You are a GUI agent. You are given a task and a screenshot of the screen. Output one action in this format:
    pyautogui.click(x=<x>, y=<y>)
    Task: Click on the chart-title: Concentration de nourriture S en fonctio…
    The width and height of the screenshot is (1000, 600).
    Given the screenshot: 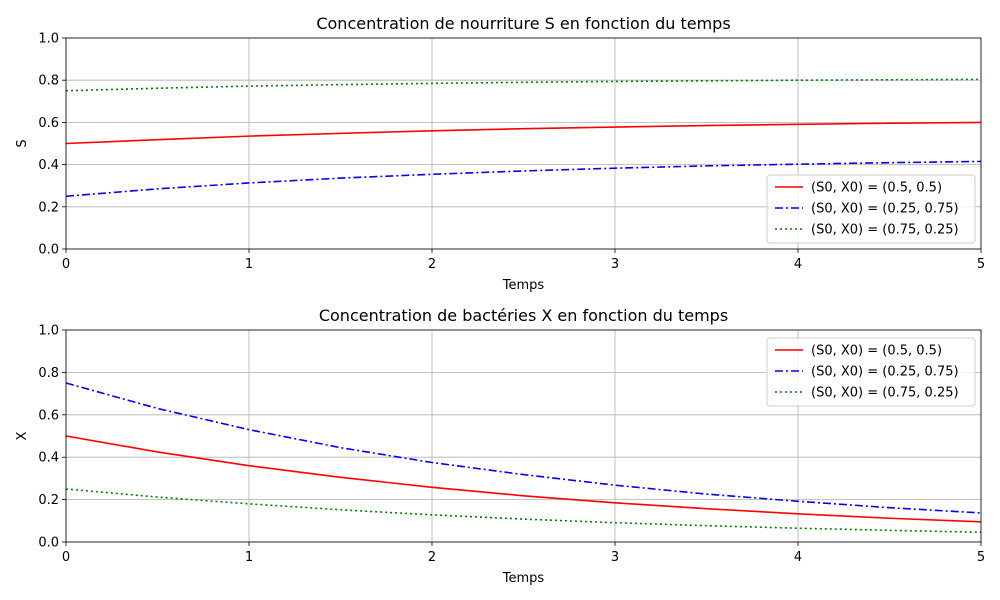 What is the action you would take?
    pyautogui.click(x=523, y=23)
    